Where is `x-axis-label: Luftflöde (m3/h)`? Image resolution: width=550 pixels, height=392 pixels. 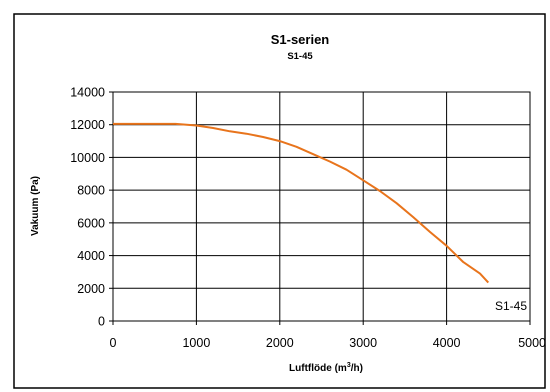
x-axis-label: Luftflöde (m3/h) is located at coordinates (326, 368).